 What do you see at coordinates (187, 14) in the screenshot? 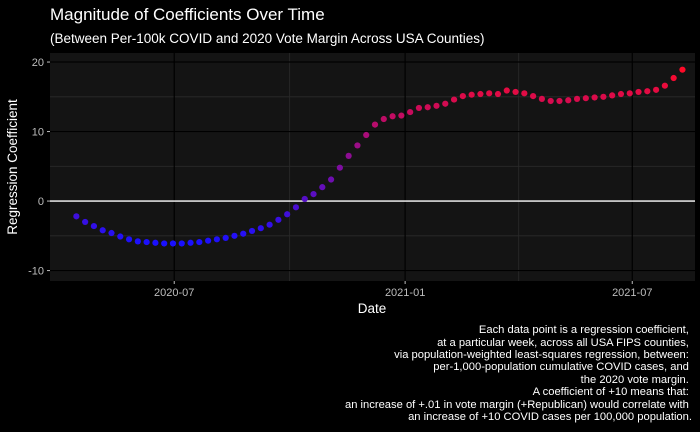
I see `chart-title: Magnitude of Coefficients Over Time` at bounding box center [187, 14].